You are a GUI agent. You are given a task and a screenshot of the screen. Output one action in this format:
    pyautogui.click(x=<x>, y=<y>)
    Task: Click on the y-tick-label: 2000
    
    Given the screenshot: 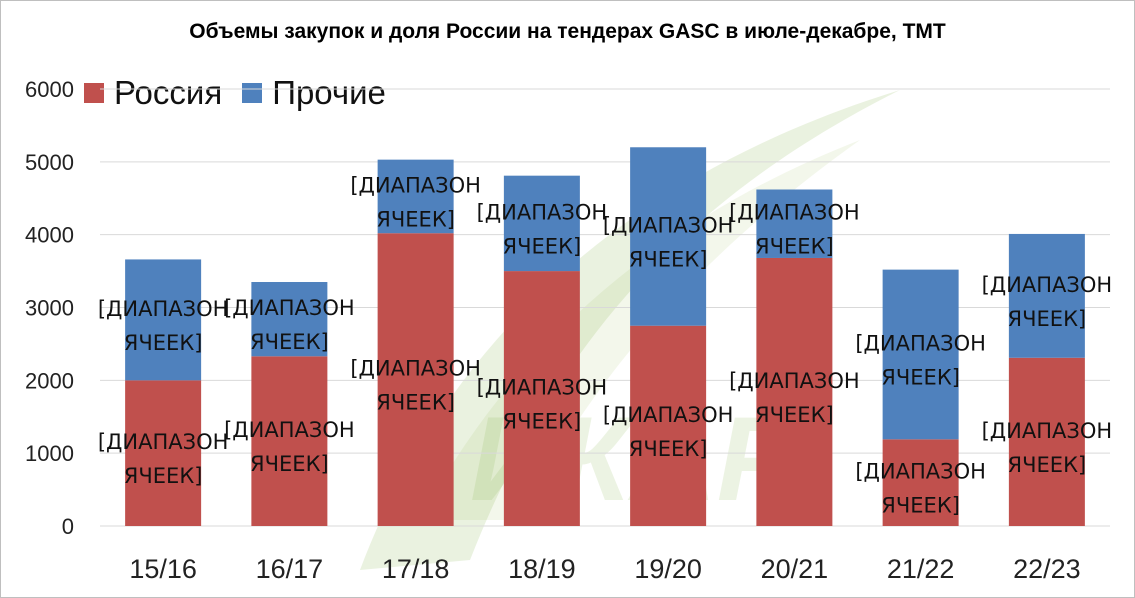 What is the action you would take?
    pyautogui.click(x=49, y=380)
    